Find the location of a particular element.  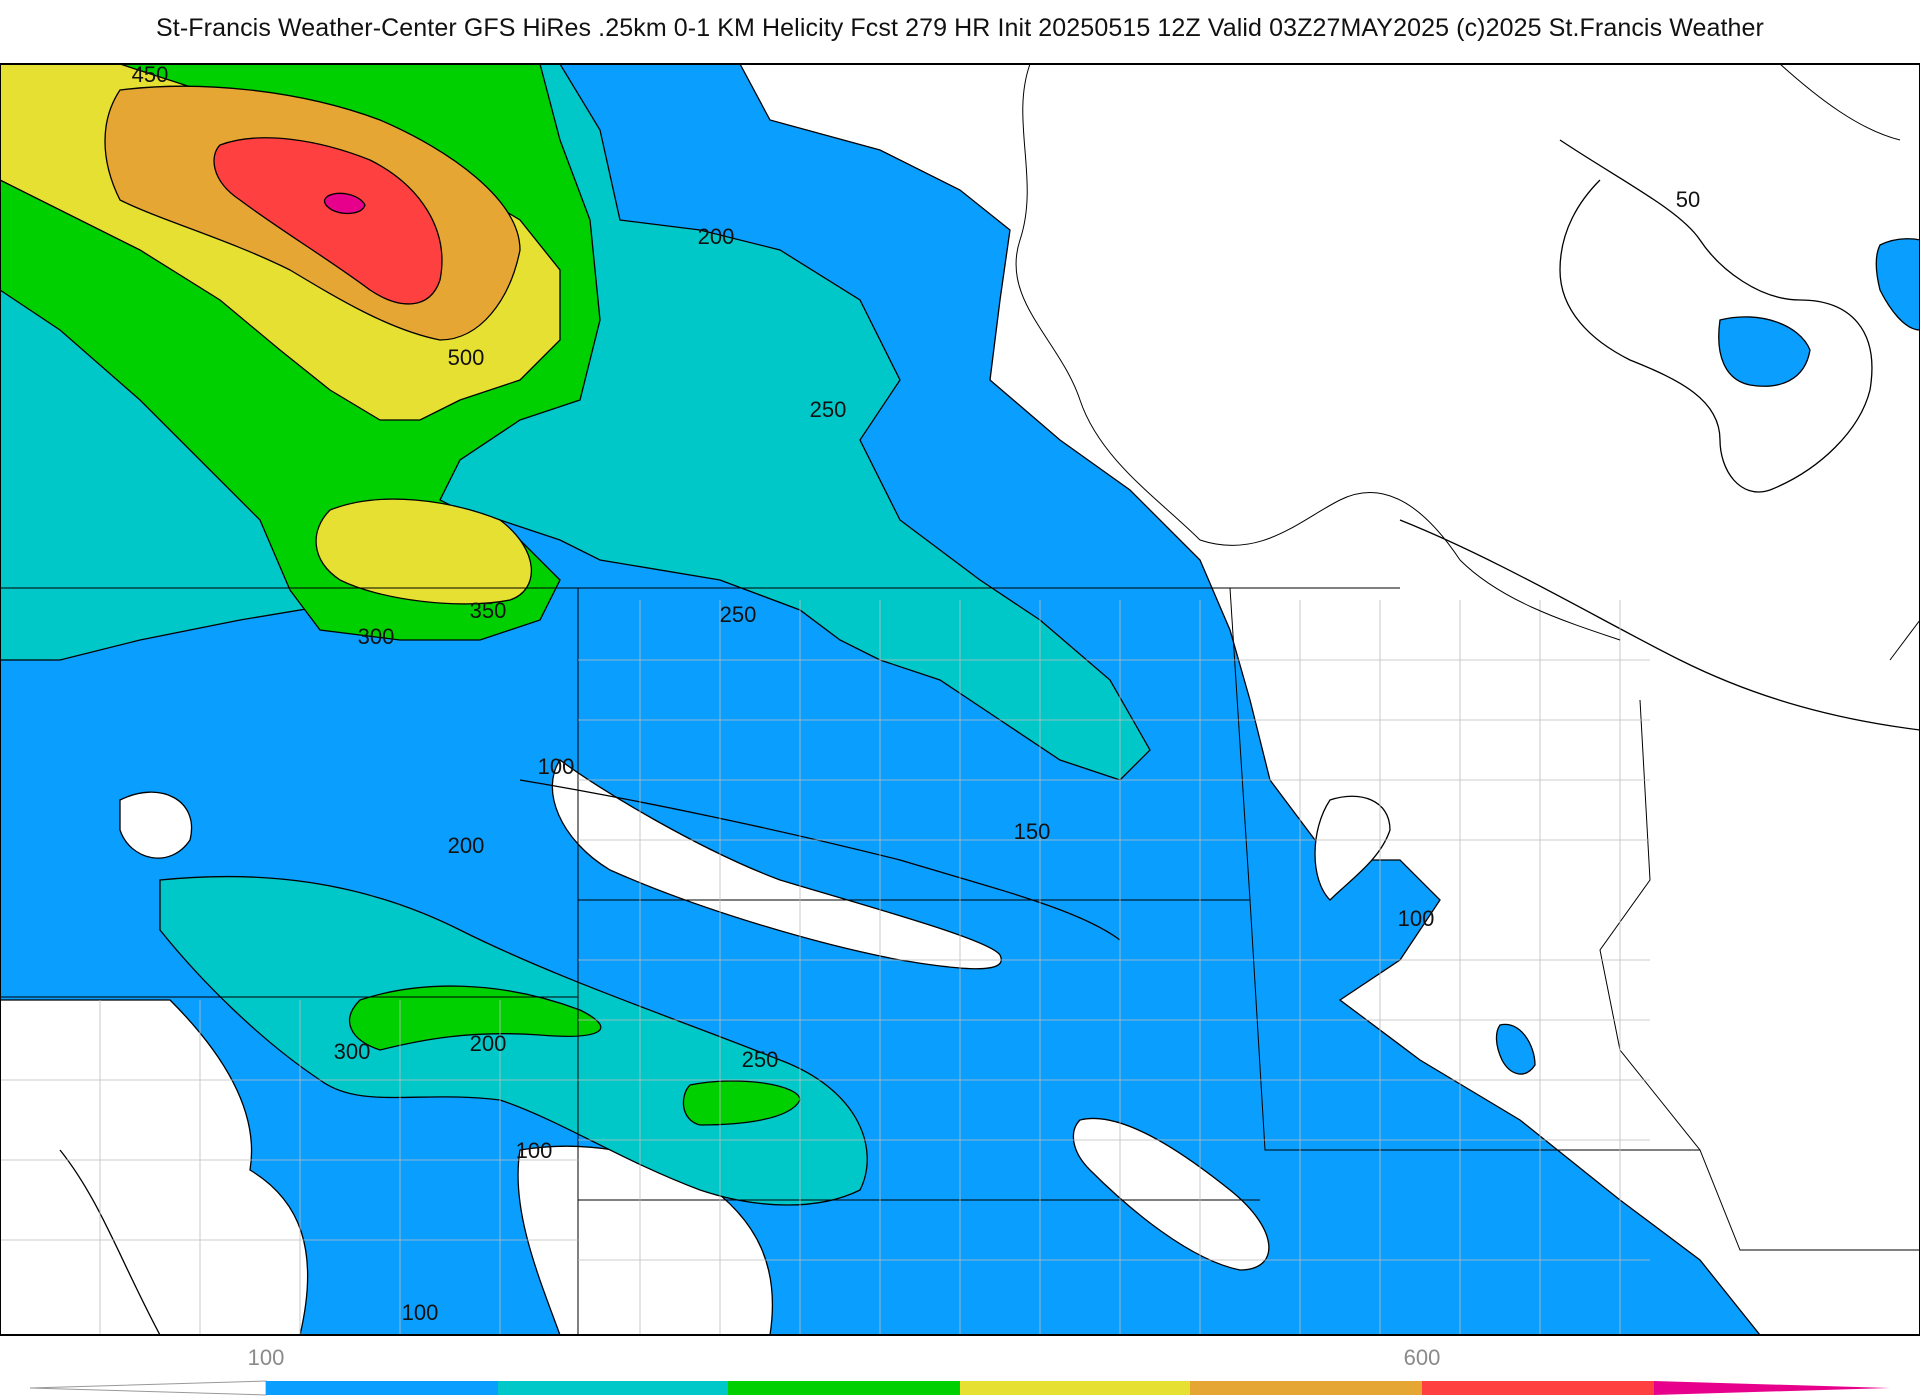

border-ne is located at coordinates (1904, 640).